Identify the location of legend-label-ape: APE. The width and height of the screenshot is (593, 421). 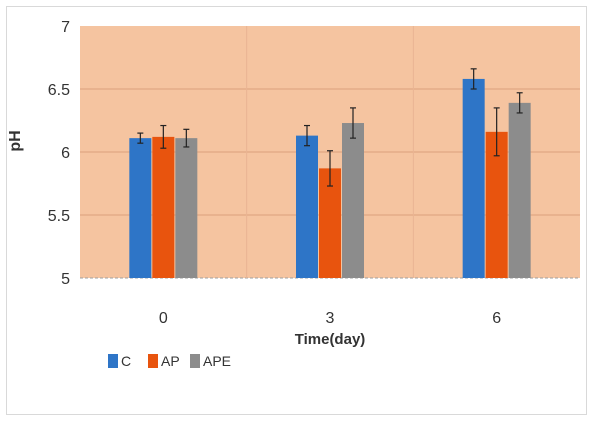
(217, 361).